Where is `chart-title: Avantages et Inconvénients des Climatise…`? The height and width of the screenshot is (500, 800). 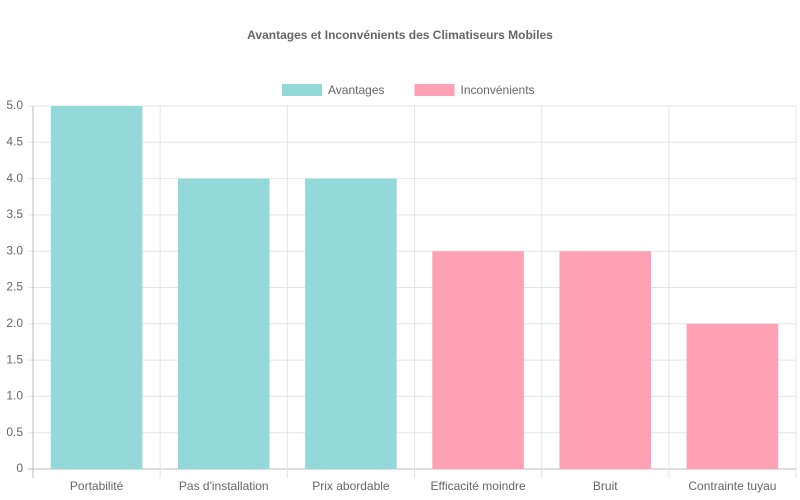 chart-title: Avantages et Inconvénients des Climatise… is located at coordinates (400, 35).